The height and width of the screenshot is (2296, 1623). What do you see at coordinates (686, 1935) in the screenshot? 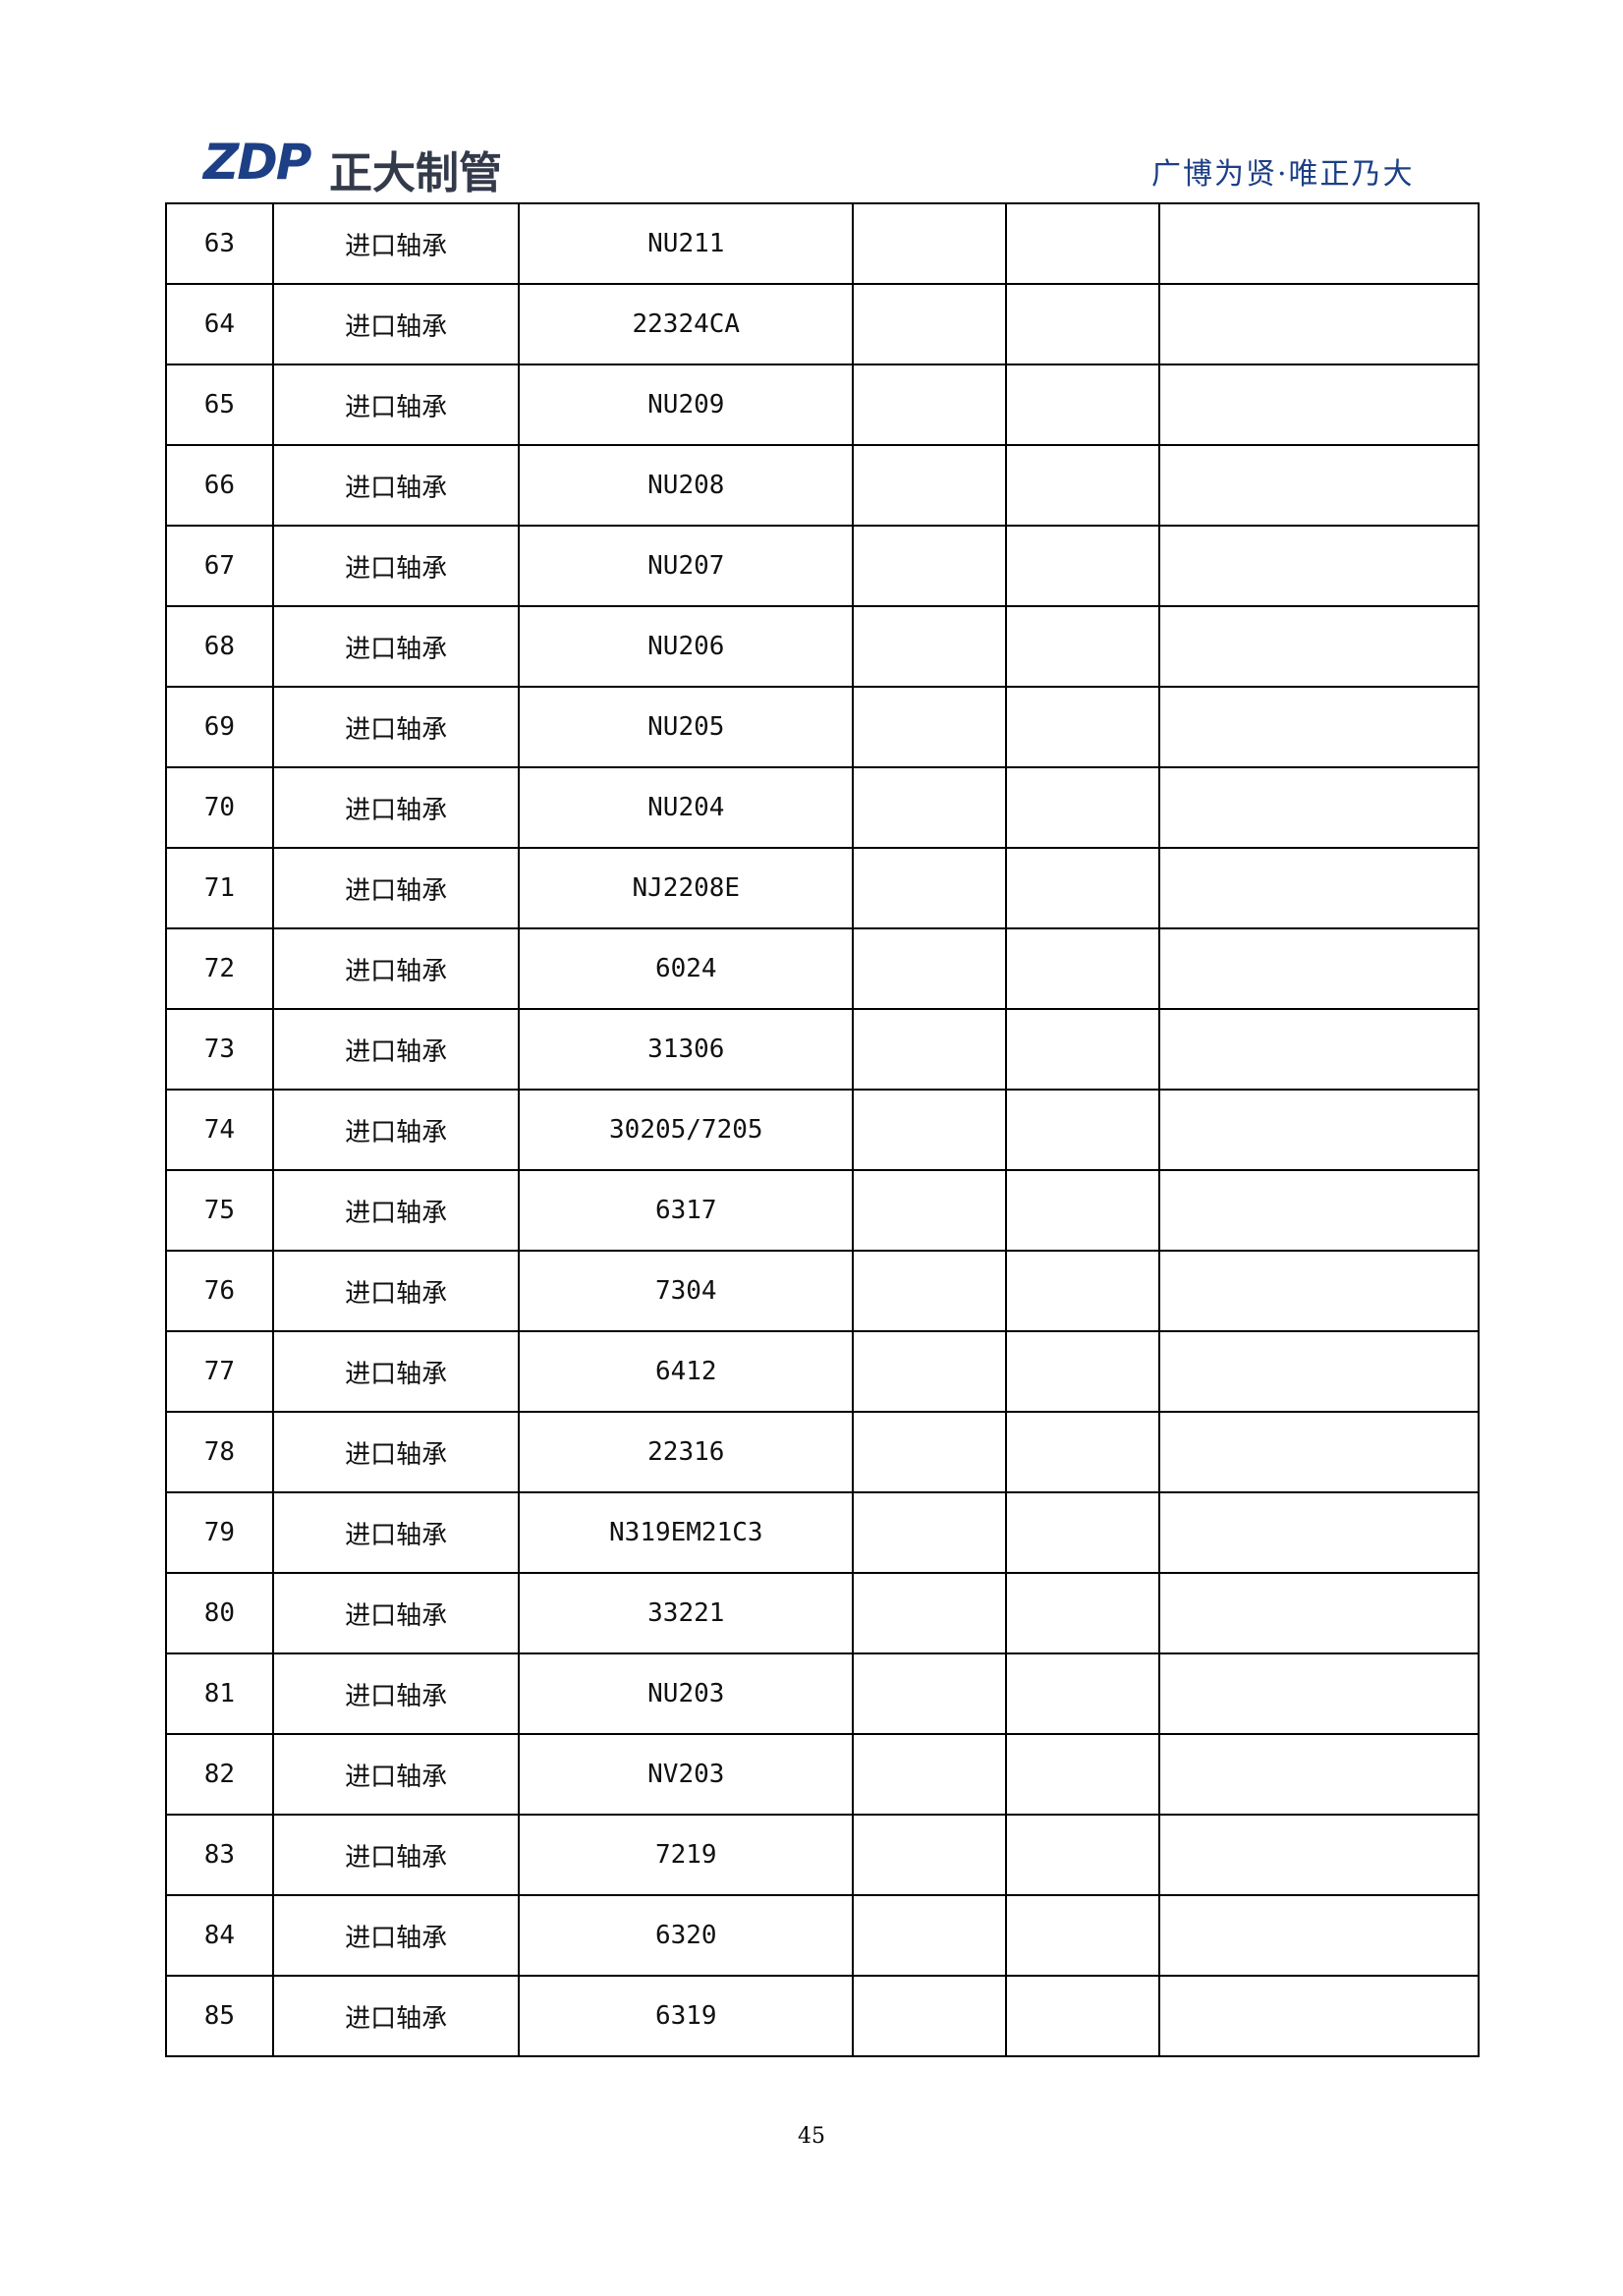
I see `table-cell: 6320` at bounding box center [686, 1935].